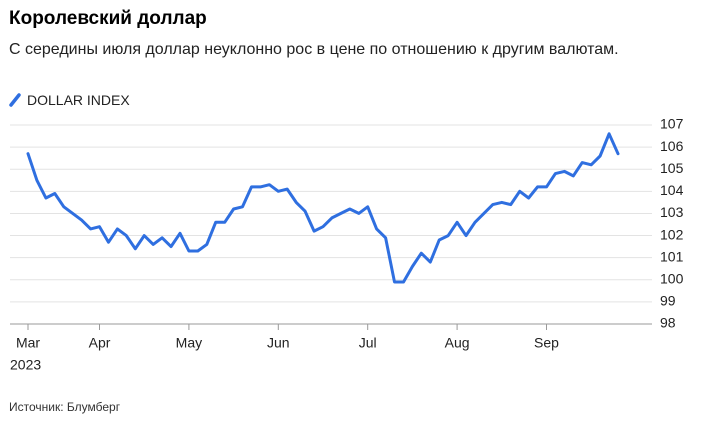 The height and width of the screenshot is (432, 702). I want to click on x-tick-label: Mar, so click(28, 343).